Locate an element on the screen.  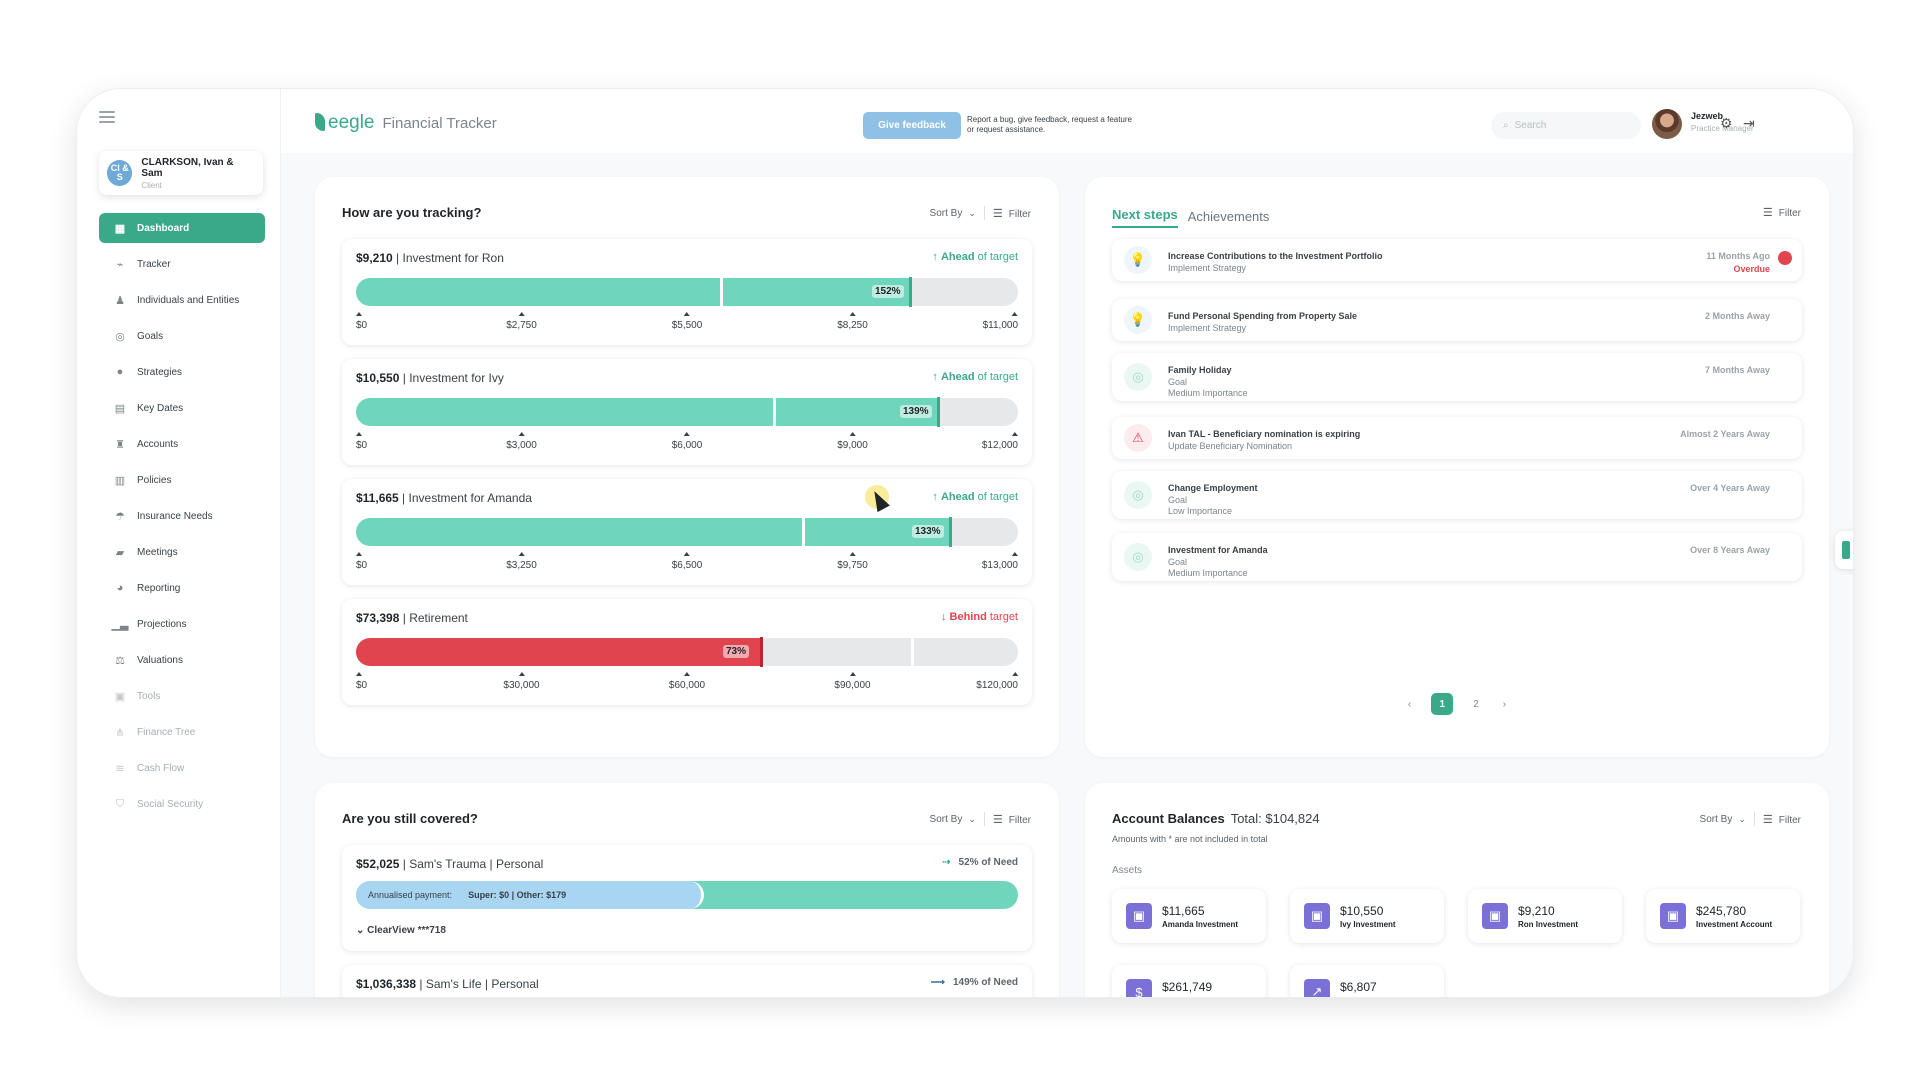
sidebar-item-dashboard: ▦ Dashboard is located at coordinates (182, 228).